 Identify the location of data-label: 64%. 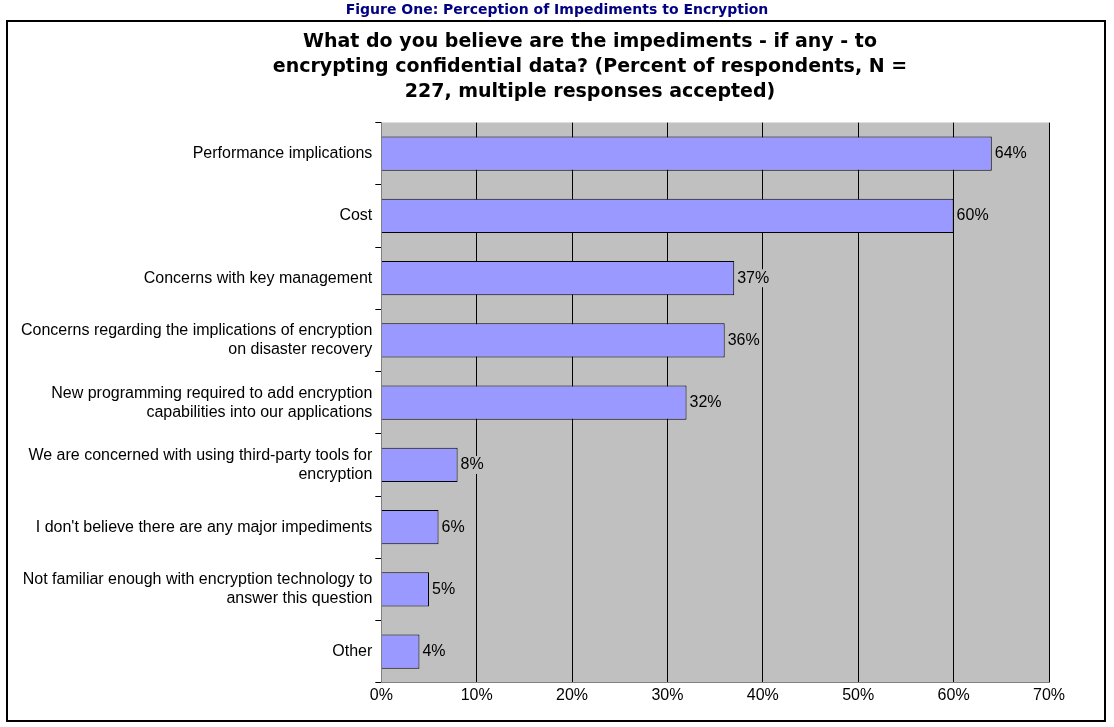
(1010, 153).